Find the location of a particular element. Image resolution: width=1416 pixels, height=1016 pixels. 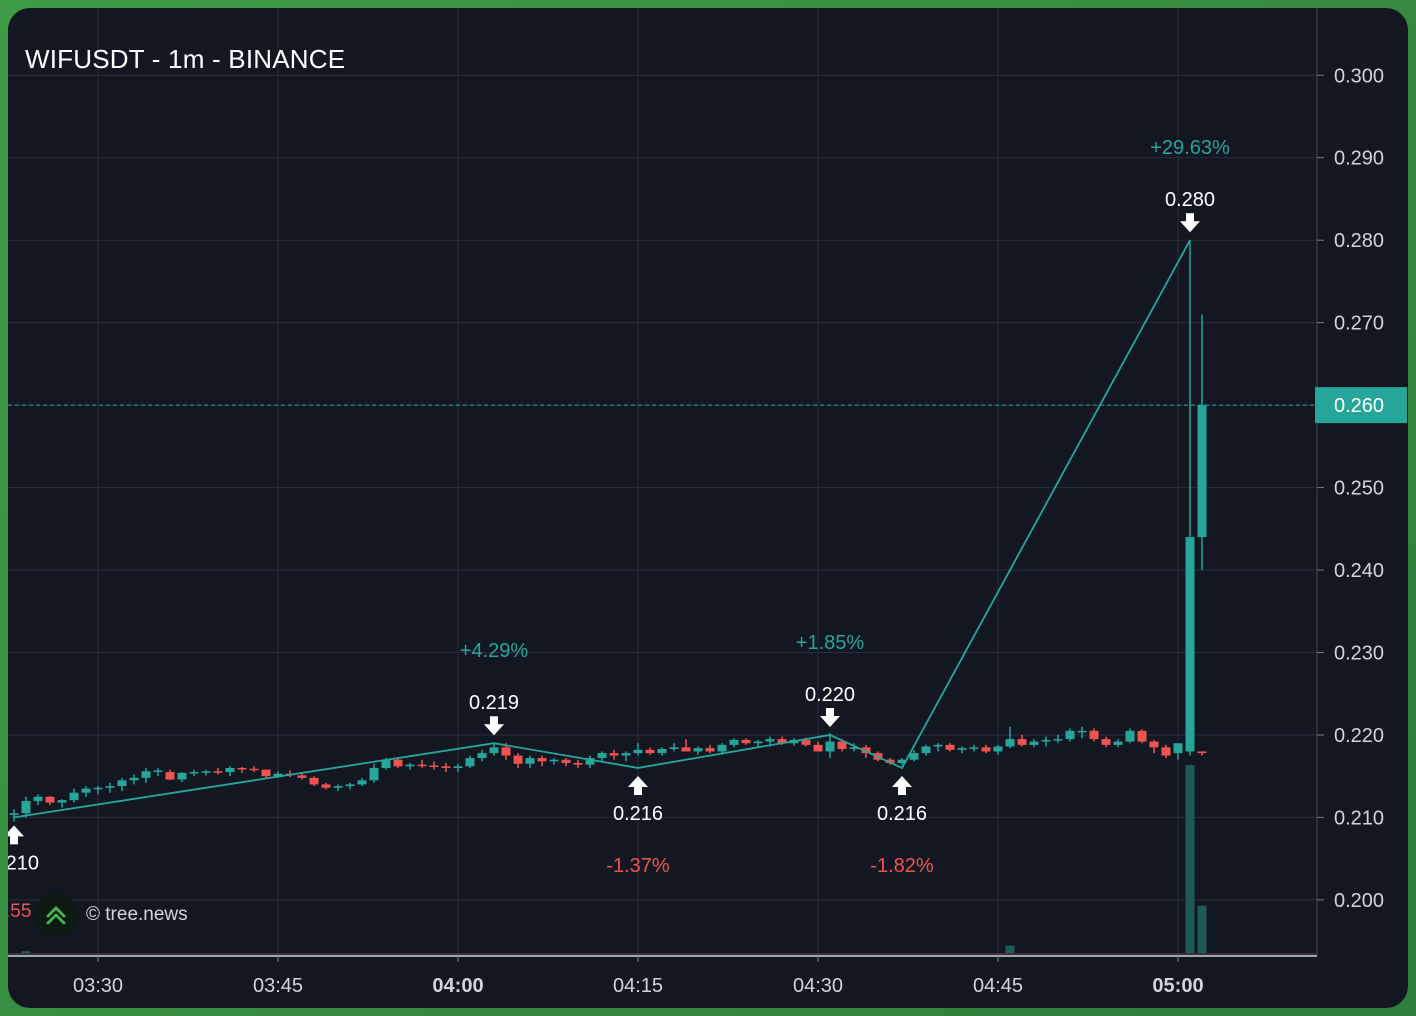

time-axis-label: 04:45 is located at coordinates (998, 986).